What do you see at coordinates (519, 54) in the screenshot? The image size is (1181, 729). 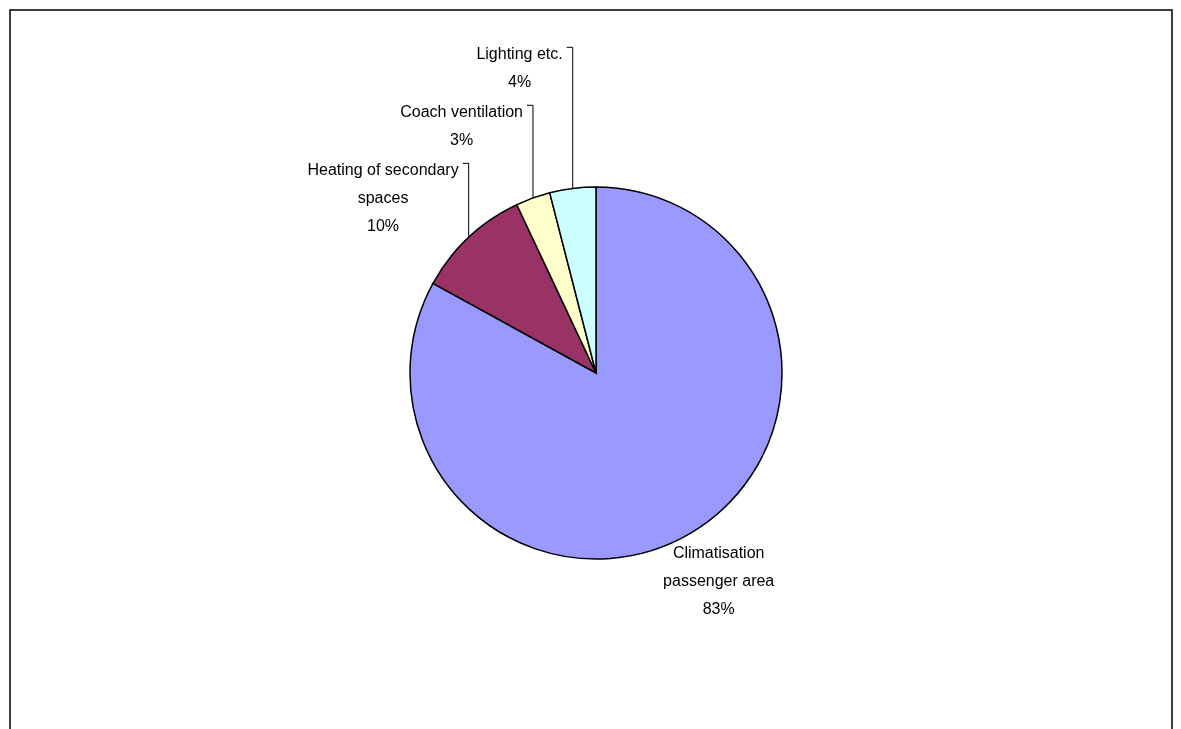 I see `slice-label: Lighting etc.` at bounding box center [519, 54].